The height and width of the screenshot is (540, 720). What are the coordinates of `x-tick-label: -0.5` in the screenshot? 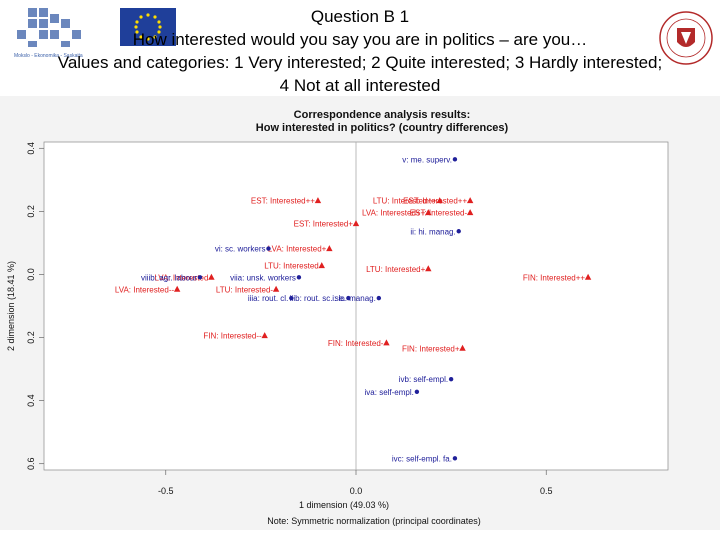 It's located at (166, 491).